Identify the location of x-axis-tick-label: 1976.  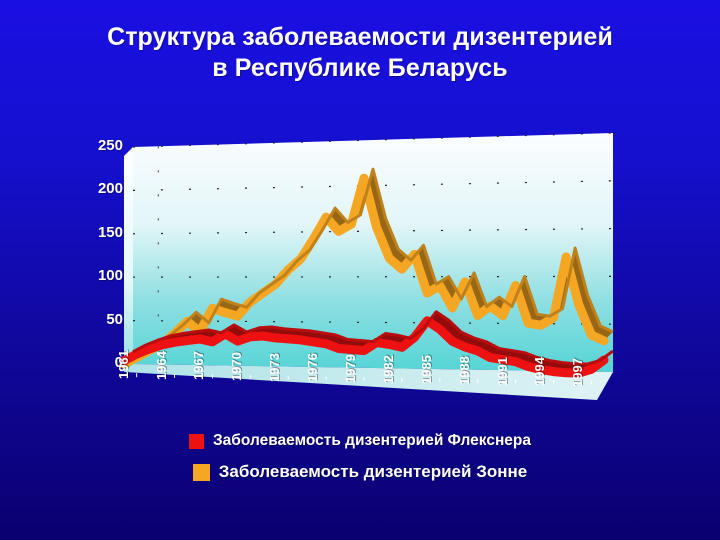
(313, 368).